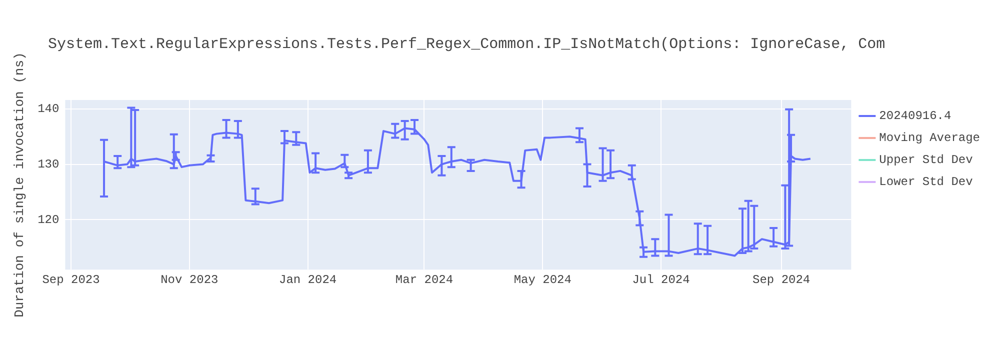 The width and height of the screenshot is (1000, 350). I want to click on legend-label: Upper Std Dev, so click(926, 160).